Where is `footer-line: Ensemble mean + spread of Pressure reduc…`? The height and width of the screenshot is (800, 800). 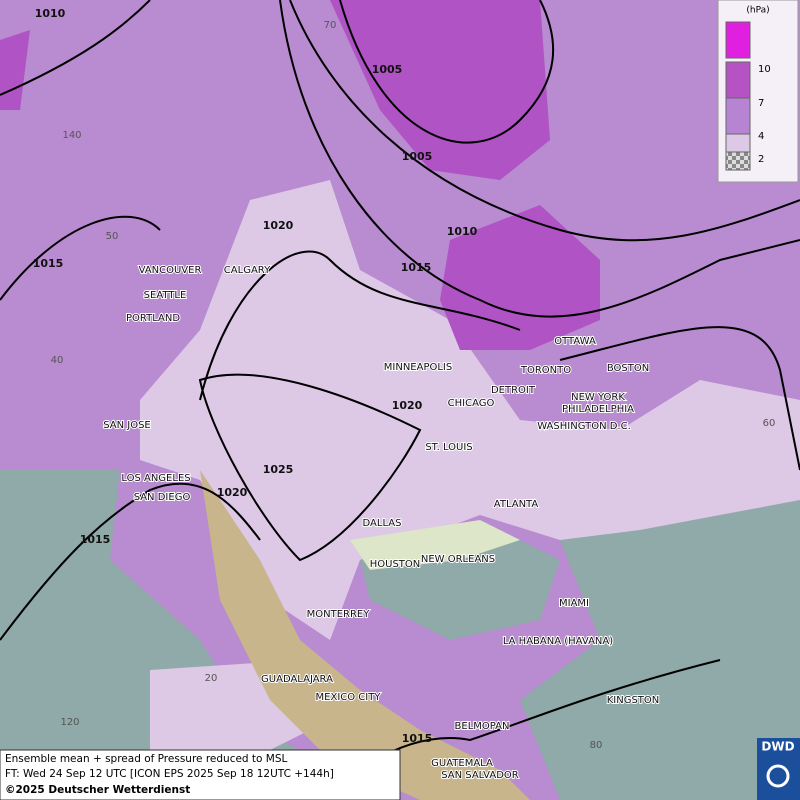
footer-line: Ensemble mean + spread of Pressure reduc… is located at coordinates (146, 759).